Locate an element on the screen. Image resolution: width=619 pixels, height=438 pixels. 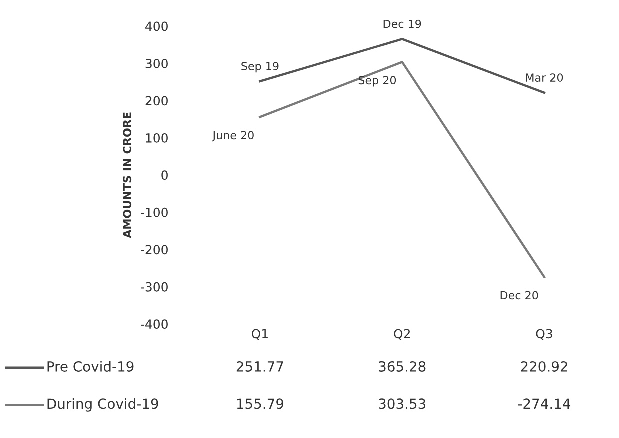
y-tick-label: -100 is located at coordinates (154, 213).